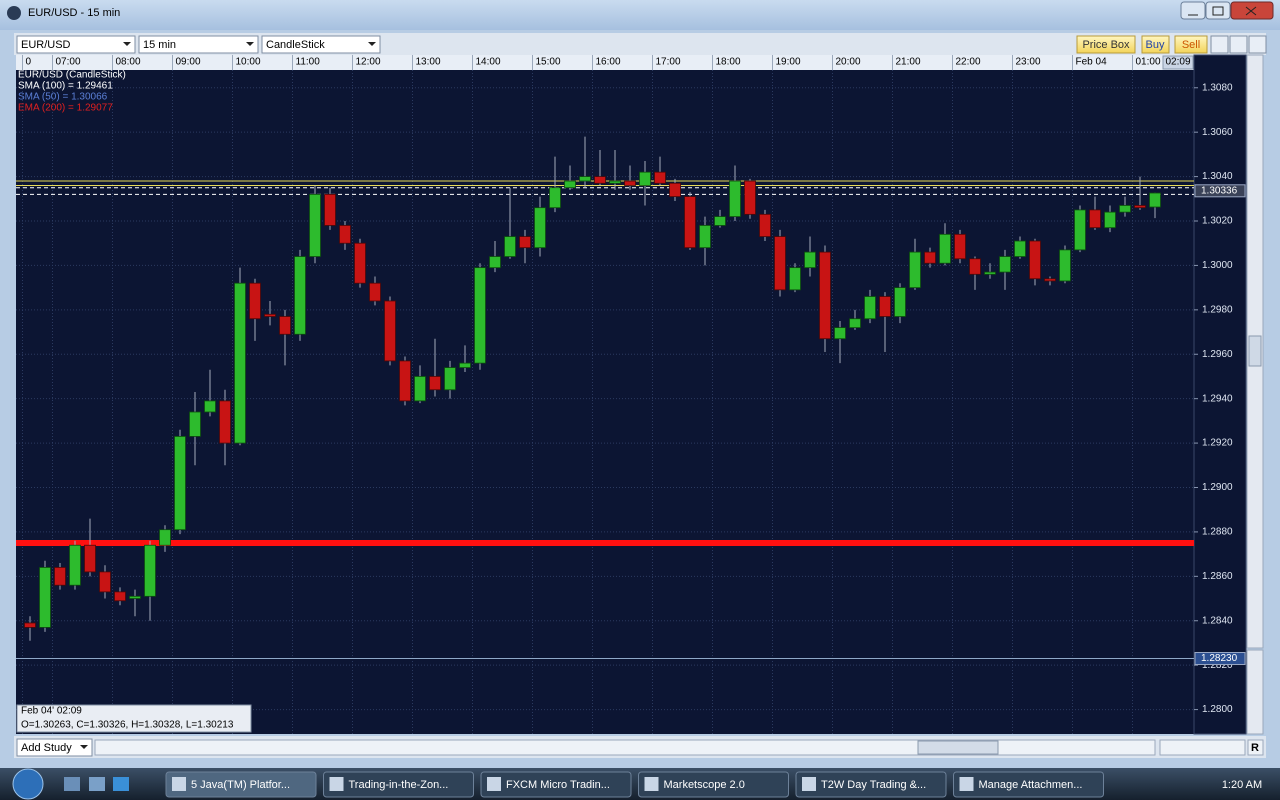 Image resolution: width=1280 pixels, height=800 pixels. Describe the element at coordinates (1106, 44) in the screenshot. I see `price-box-button` at that location.